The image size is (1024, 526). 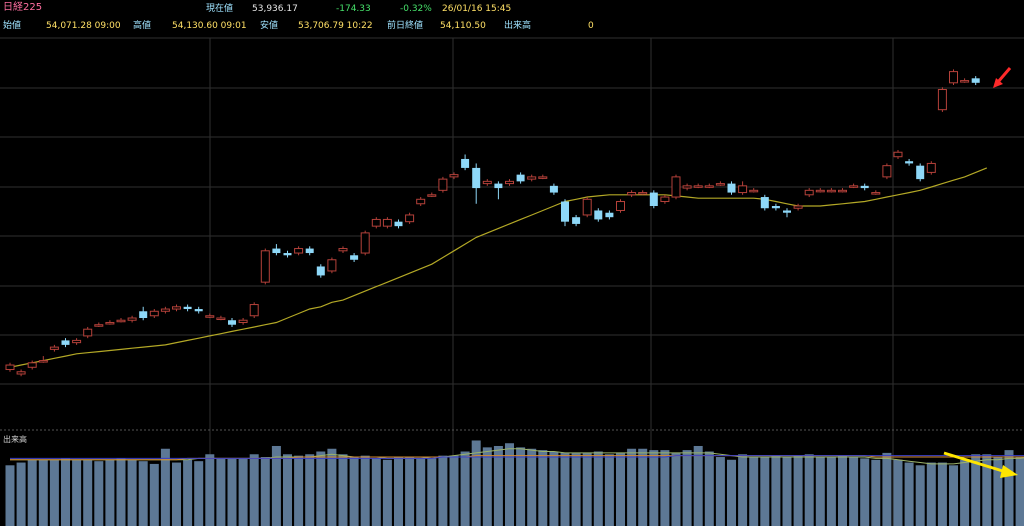 What do you see at coordinates (23, 7) in the screenshot?
I see `instrument-title: 日経225` at bounding box center [23, 7].